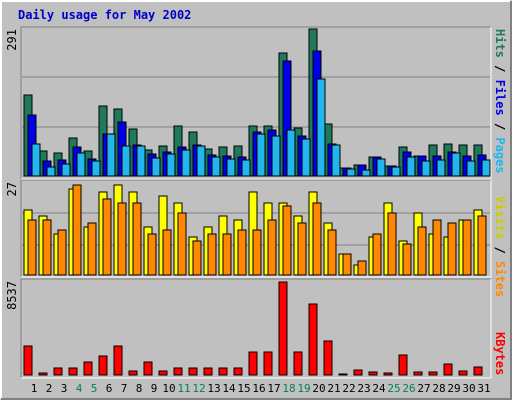  Describe the element at coordinates (168, 388) in the screenshot. I see `day-label: 10` at that location.